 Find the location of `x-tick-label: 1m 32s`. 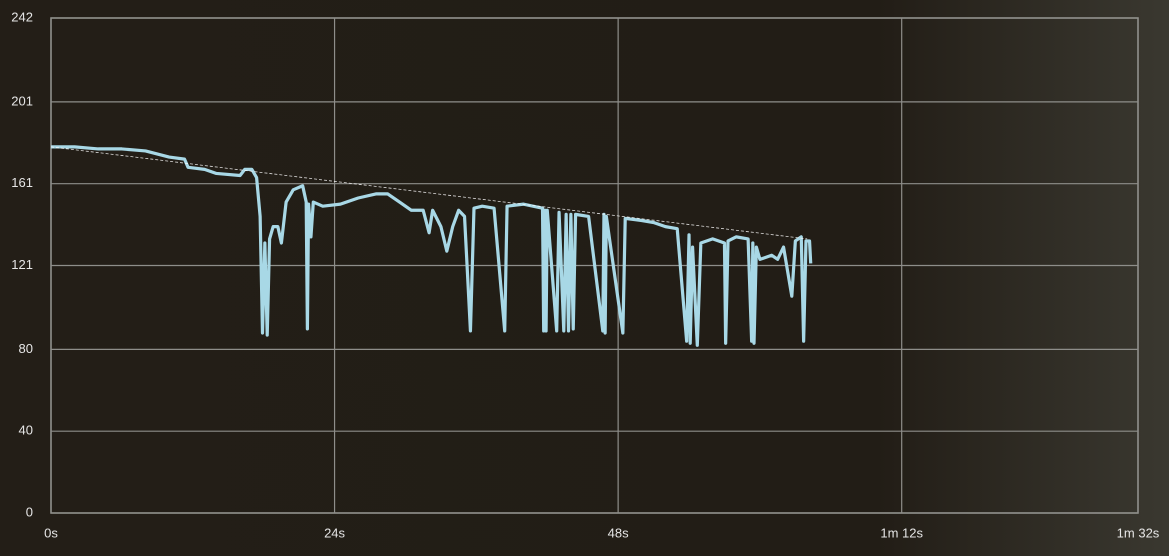

x-tick-label: 1m 32s is located at coordinates (1138, 532).